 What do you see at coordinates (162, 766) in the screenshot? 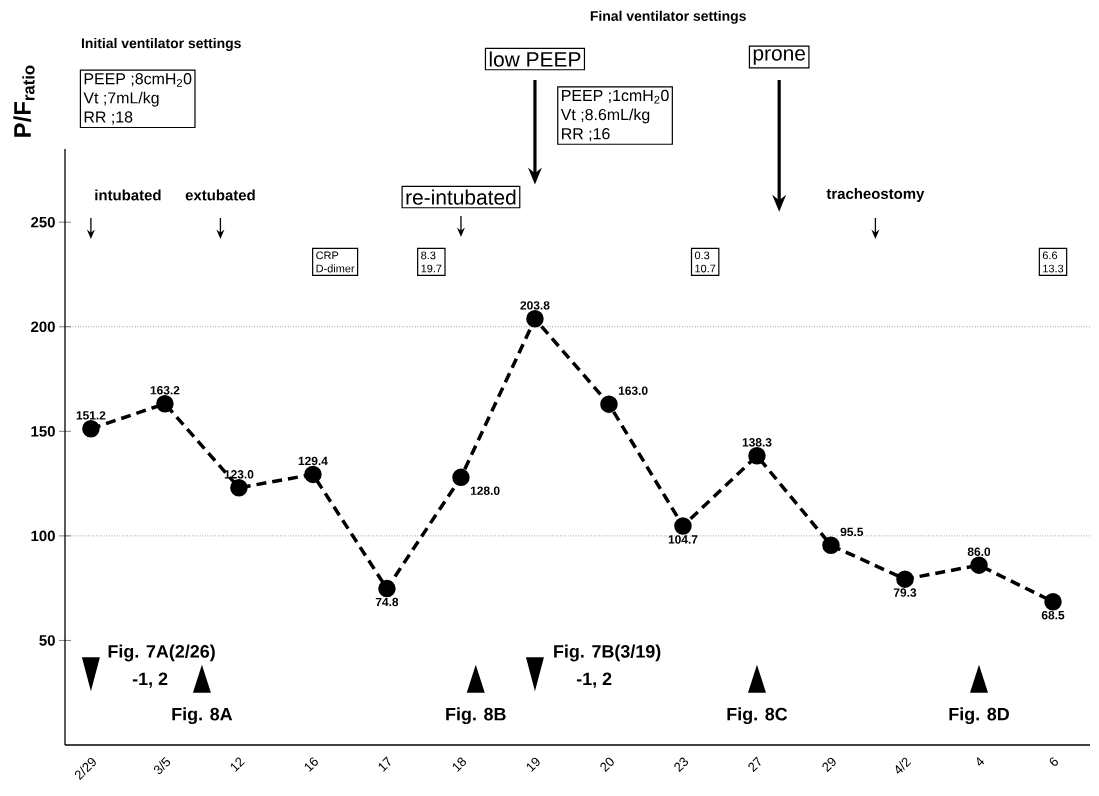
I see `x-tick-label: 3/5` at bounding box center [162, 766].